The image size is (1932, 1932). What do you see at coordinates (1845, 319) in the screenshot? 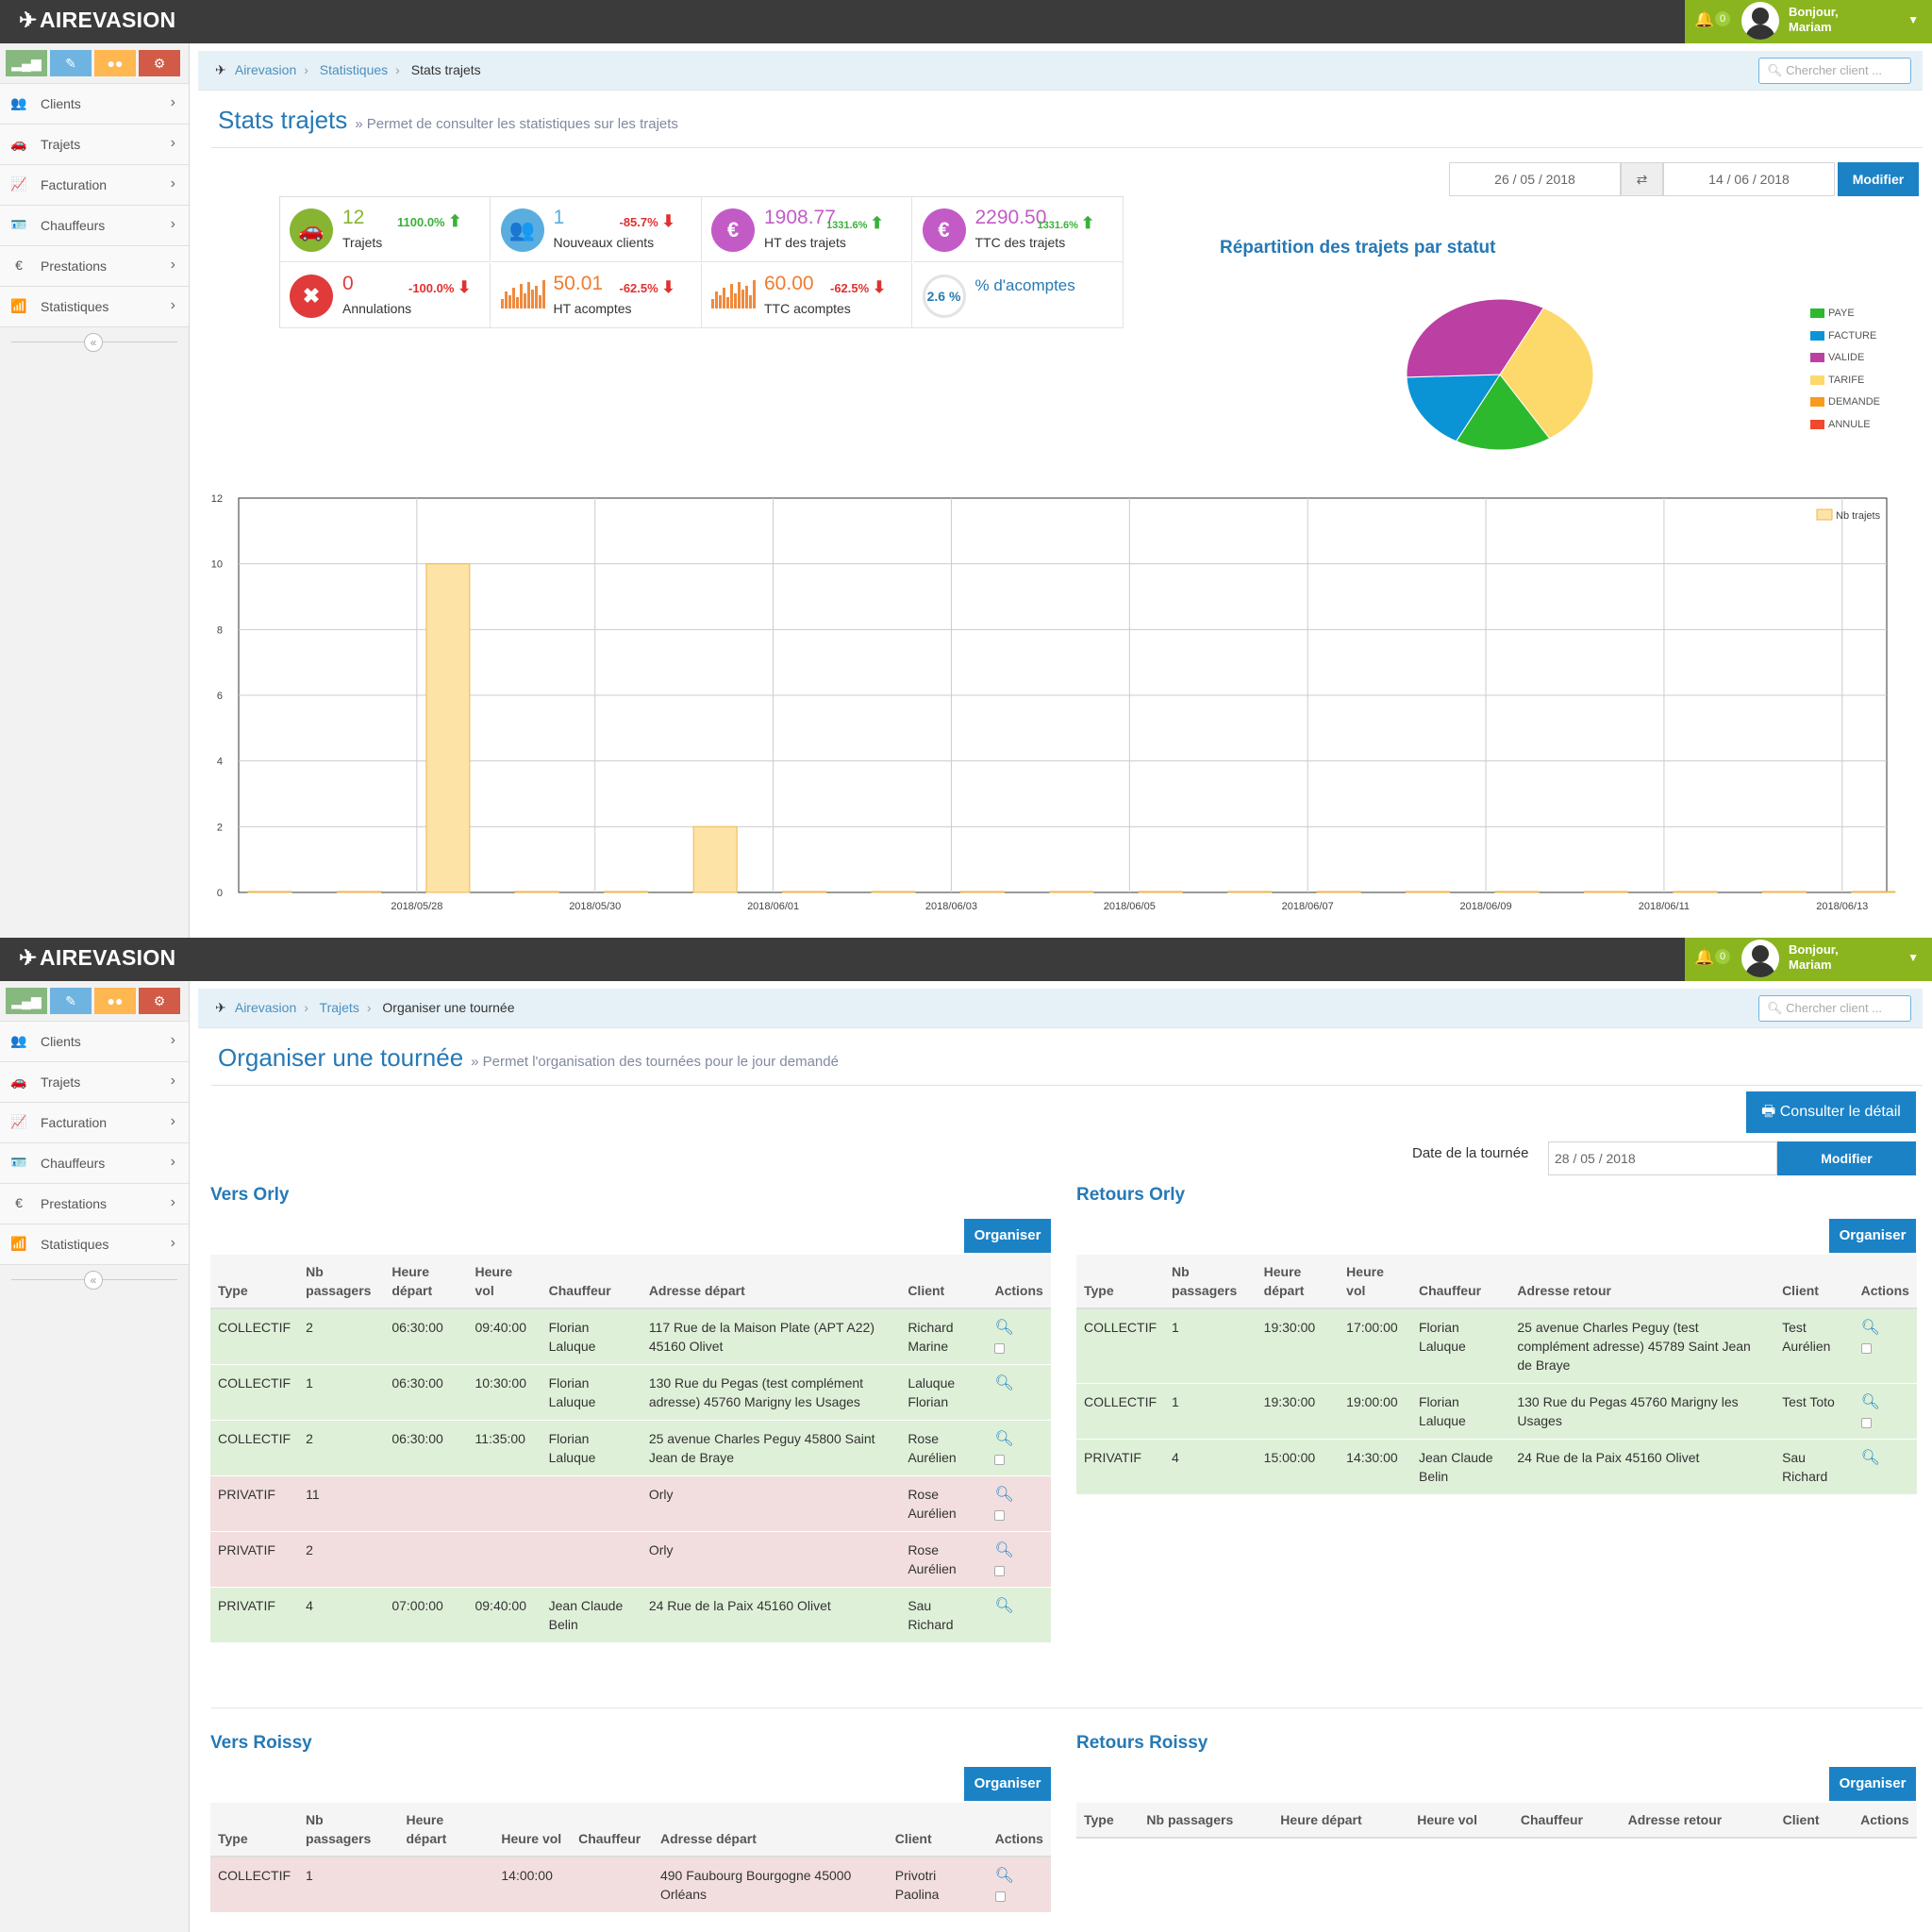
I see `legend-item: PAYE` at bounding box center [1845, 319].